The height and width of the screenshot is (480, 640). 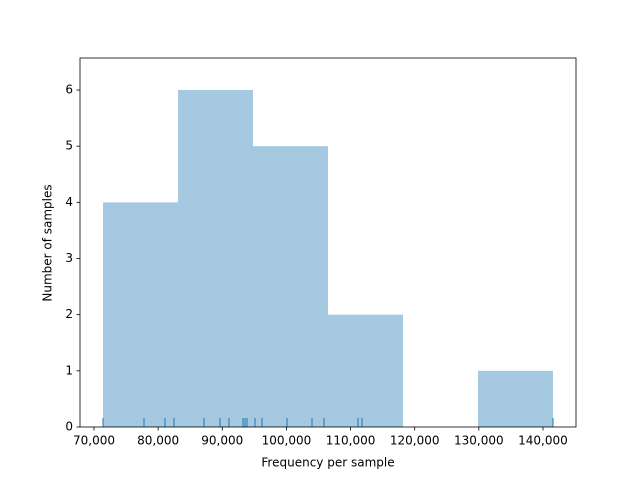 I want to click on x-tick-label: 100,000, so click(x=287, y=441).